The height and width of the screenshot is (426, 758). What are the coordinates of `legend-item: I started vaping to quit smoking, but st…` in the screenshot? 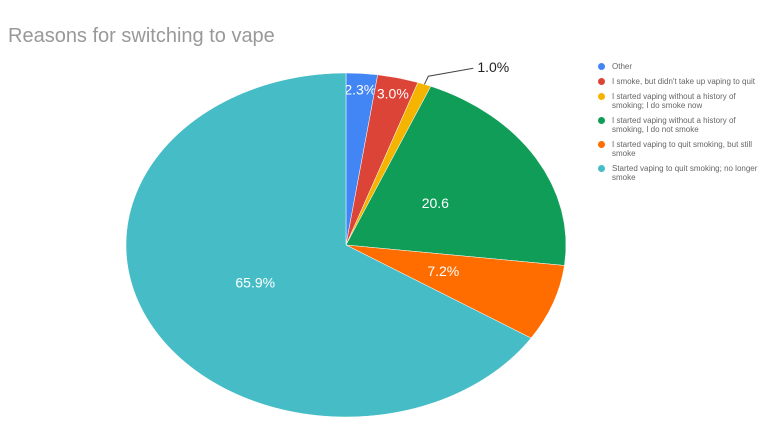 It's located at (678, 149).